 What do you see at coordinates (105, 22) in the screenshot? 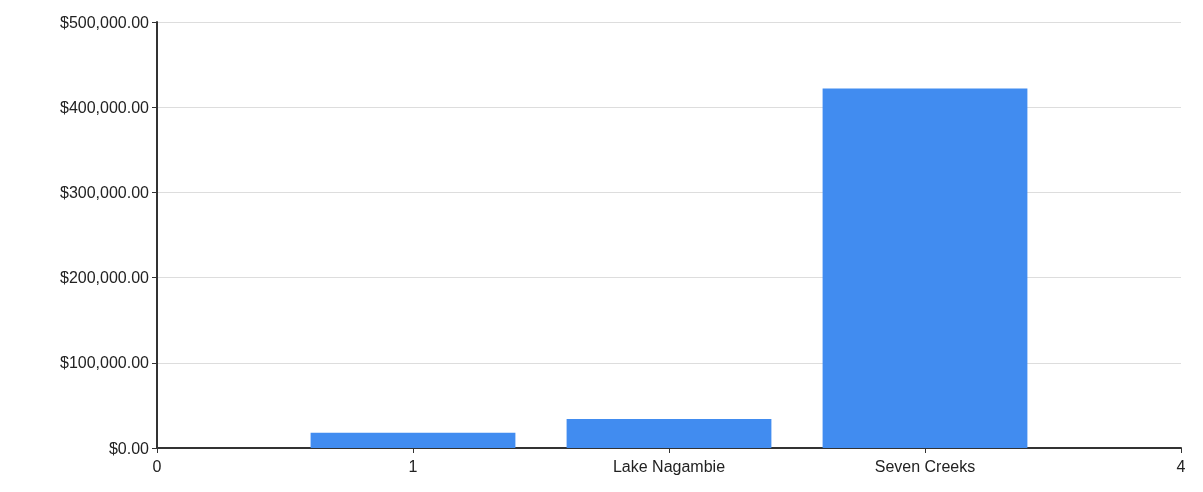
I see `y-tick-label: $500,000.00` at bounding box center [105, 22].